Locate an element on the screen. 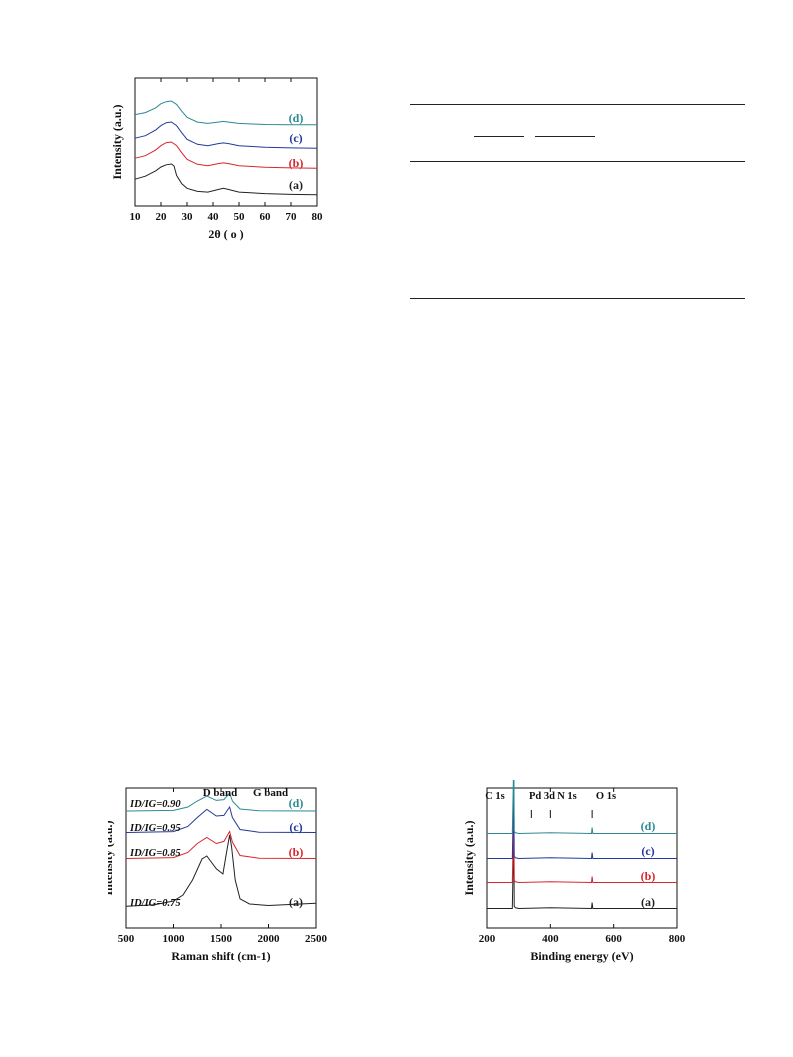  x-tick-label: 2000 is located at coordinates (269, 939).